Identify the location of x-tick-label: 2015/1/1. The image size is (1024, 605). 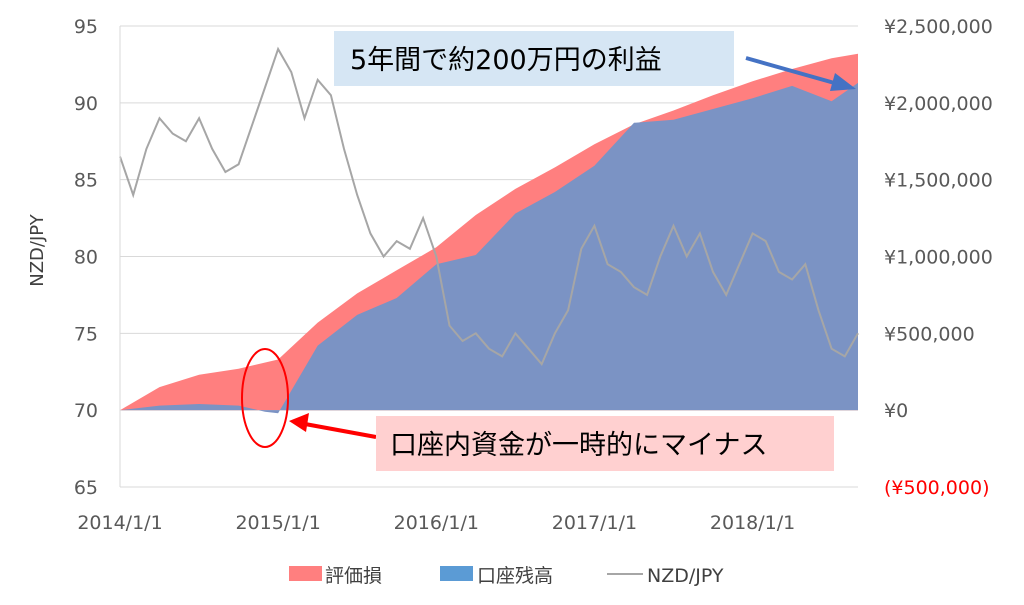
(277, 523).